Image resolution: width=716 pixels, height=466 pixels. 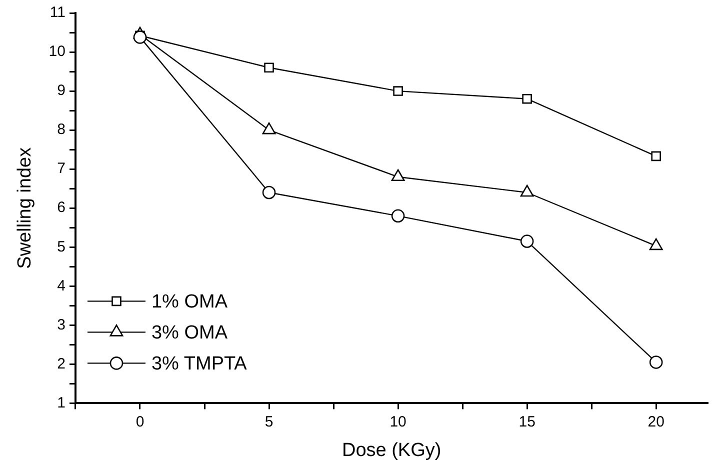 What do you see at coordinates (61, 169) in the screenshot?
I see `y-tick-label: 7` at bounding box center [61, 169].